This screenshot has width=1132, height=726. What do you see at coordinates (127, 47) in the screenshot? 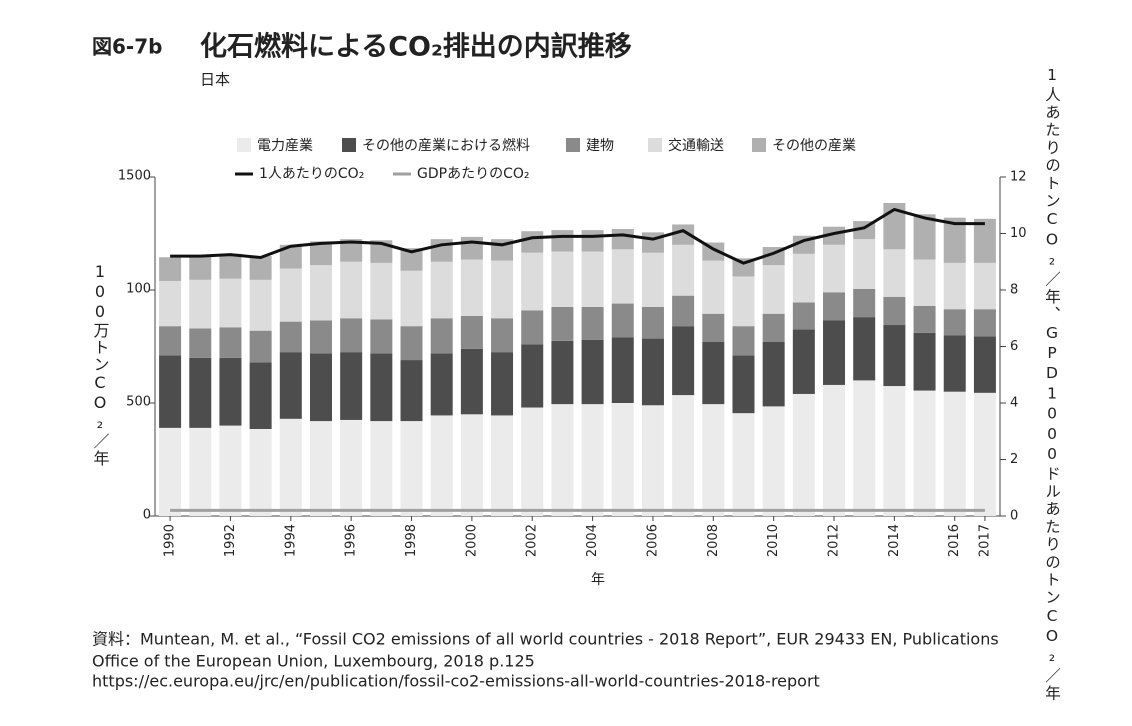
I see `figure-label: 図6-7b` at bounding box center [127, 47].